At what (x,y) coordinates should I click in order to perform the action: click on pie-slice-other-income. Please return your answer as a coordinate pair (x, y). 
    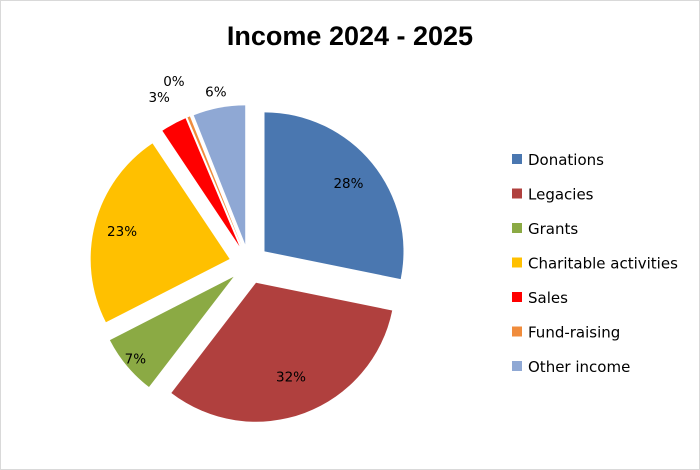
    Looking at the image, I should click on (219, 175).